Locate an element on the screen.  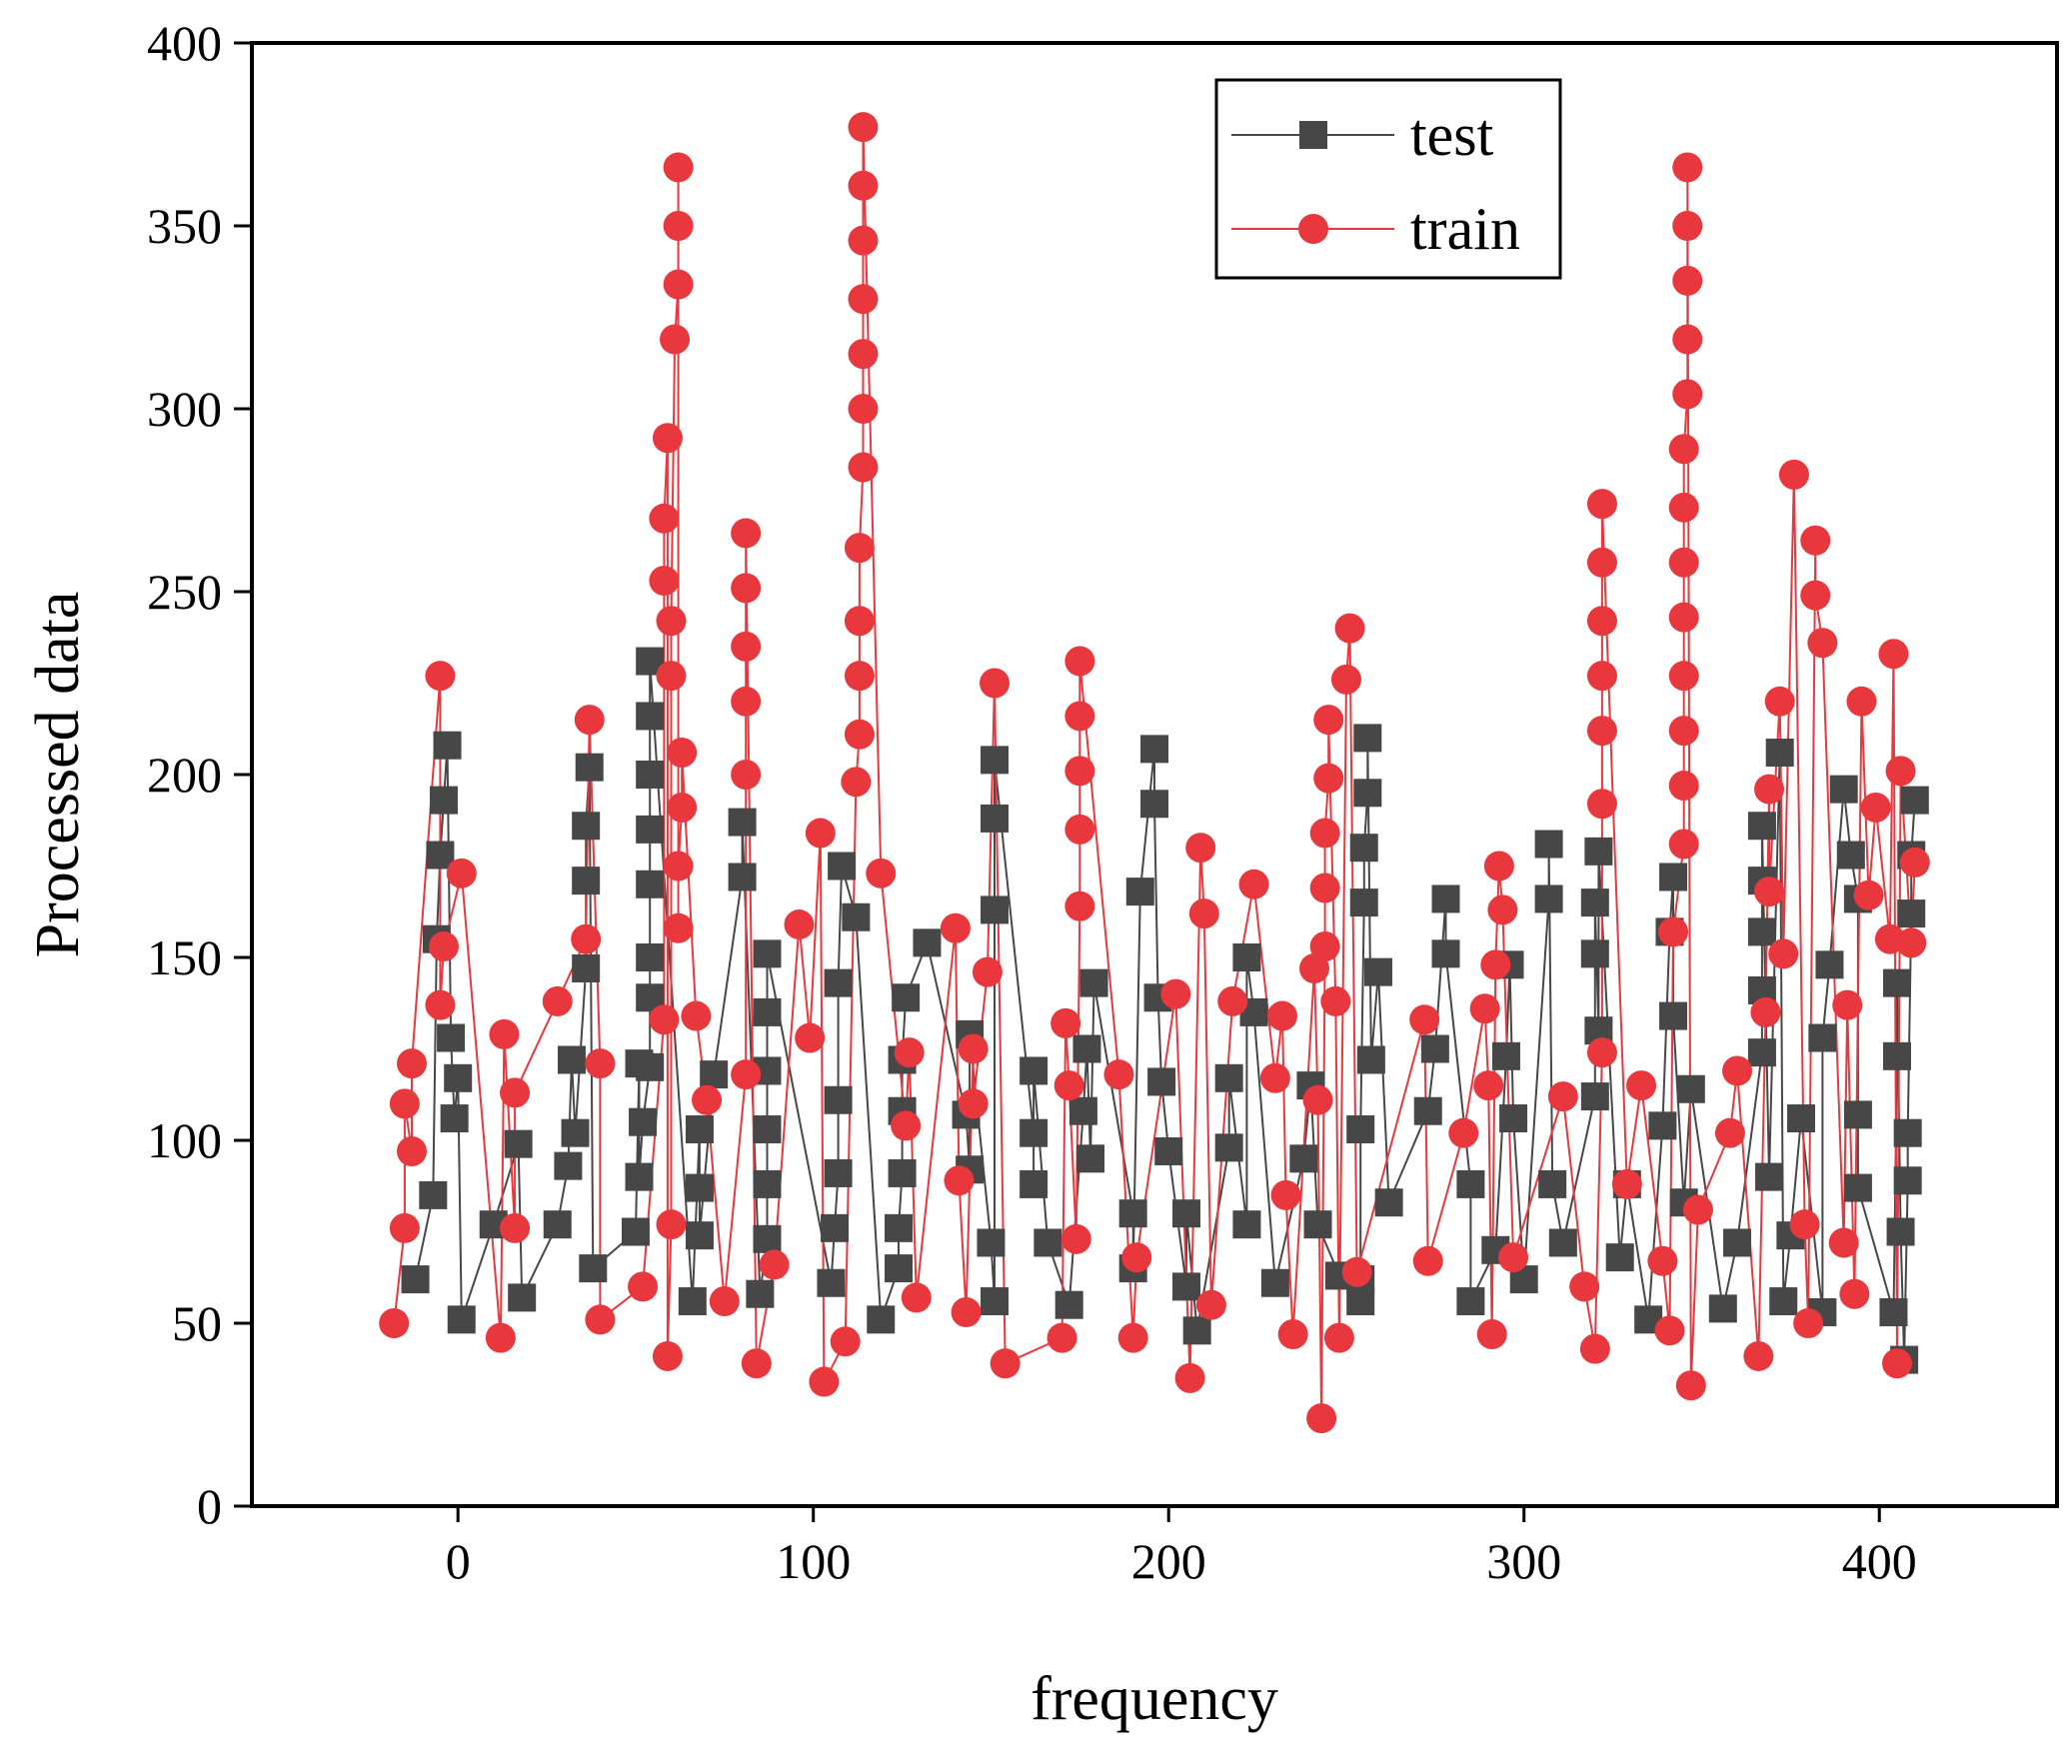
y-axis: 0 50 100 150 200 250 300 350 400 is located at coordinates (199, 775).